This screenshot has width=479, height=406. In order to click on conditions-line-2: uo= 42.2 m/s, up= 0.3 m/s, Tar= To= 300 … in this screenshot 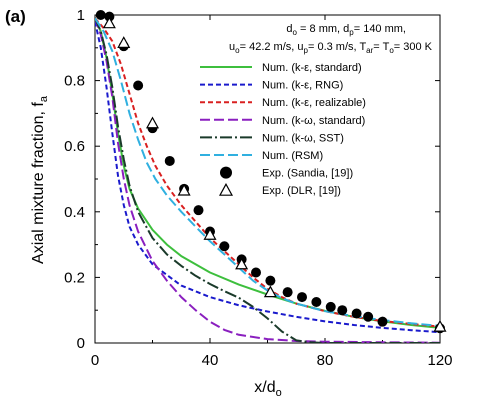, I will do `click(331, 48)`.